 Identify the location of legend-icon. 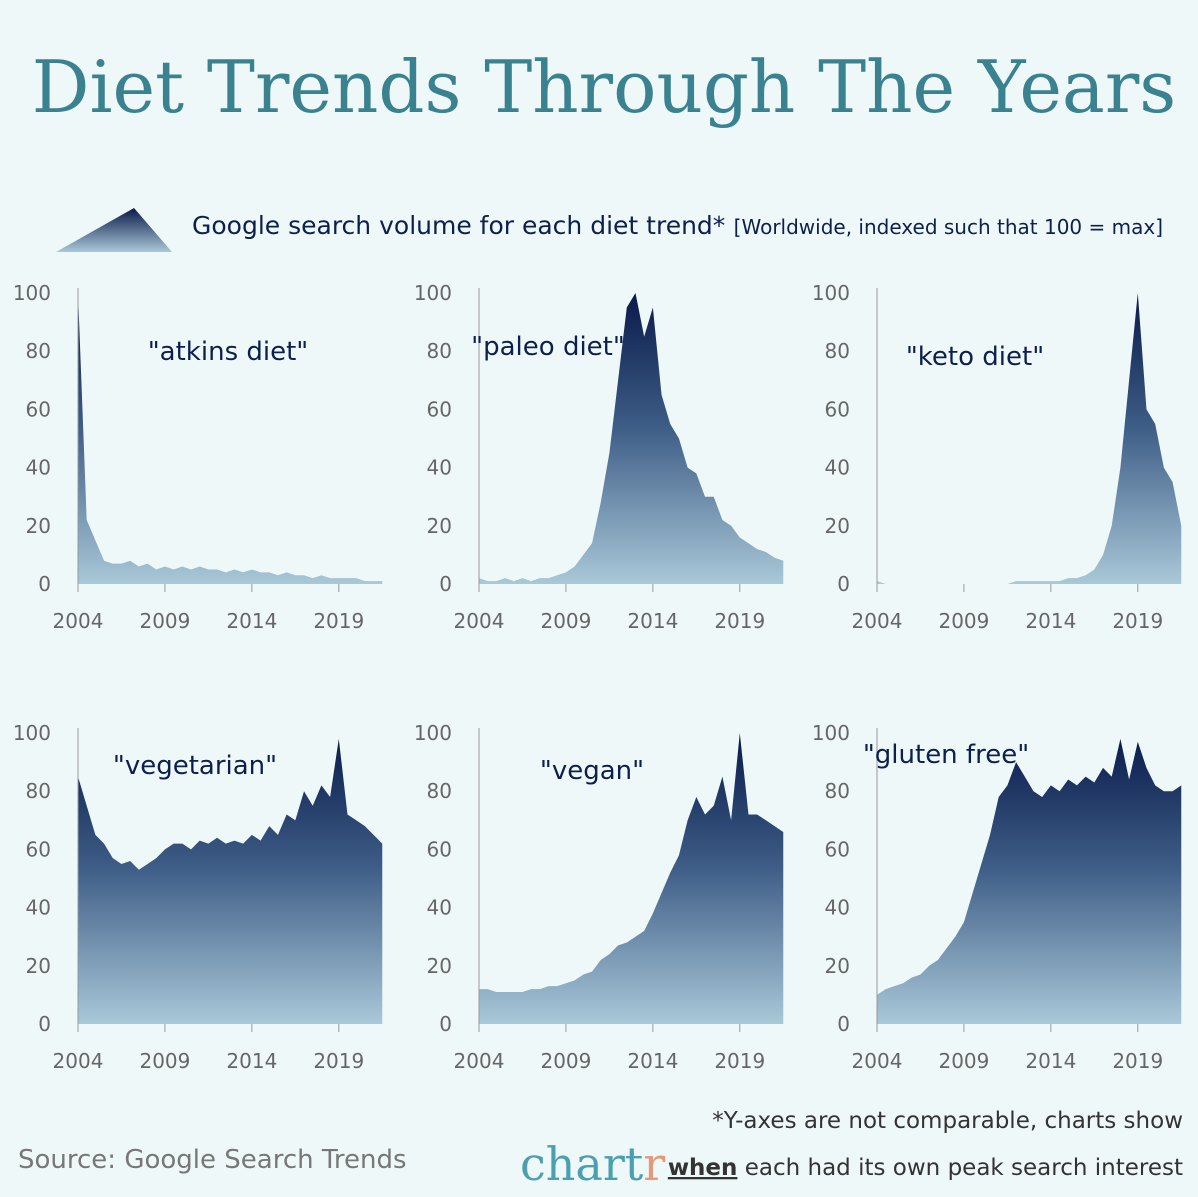
(114, 230).